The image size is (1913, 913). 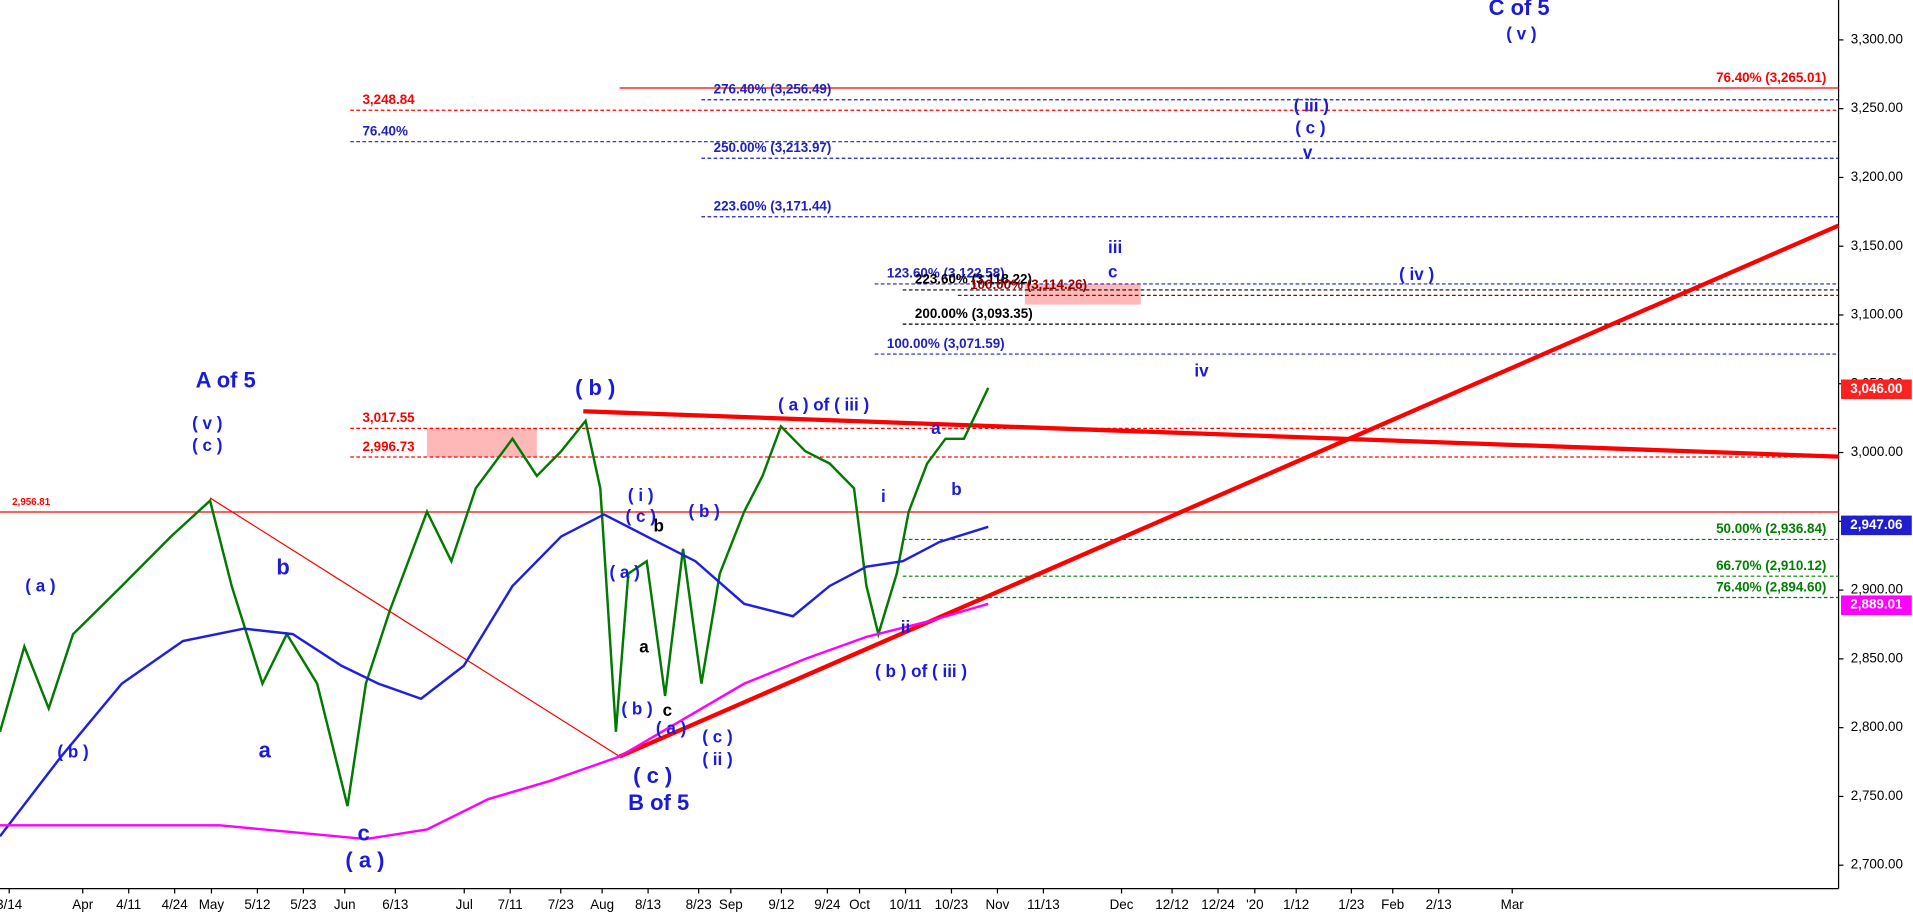 What do you see at coordinates (905, 627) in the screenshot?
I see `wave-label: ii` at bounding box center [905, 627].